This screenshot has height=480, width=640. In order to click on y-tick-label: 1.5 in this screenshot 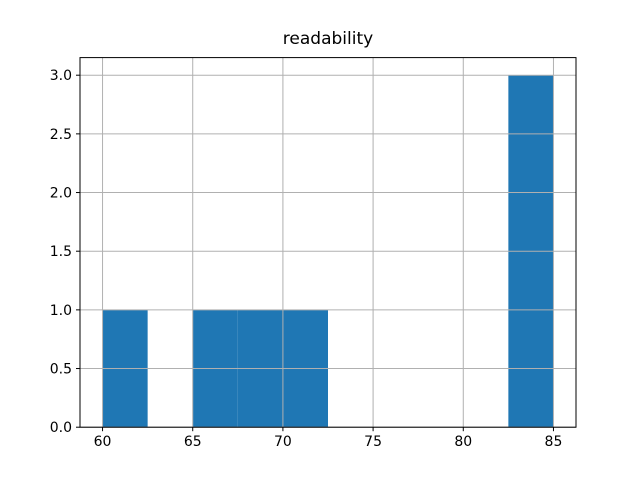, I will do `click(61, 252)`.